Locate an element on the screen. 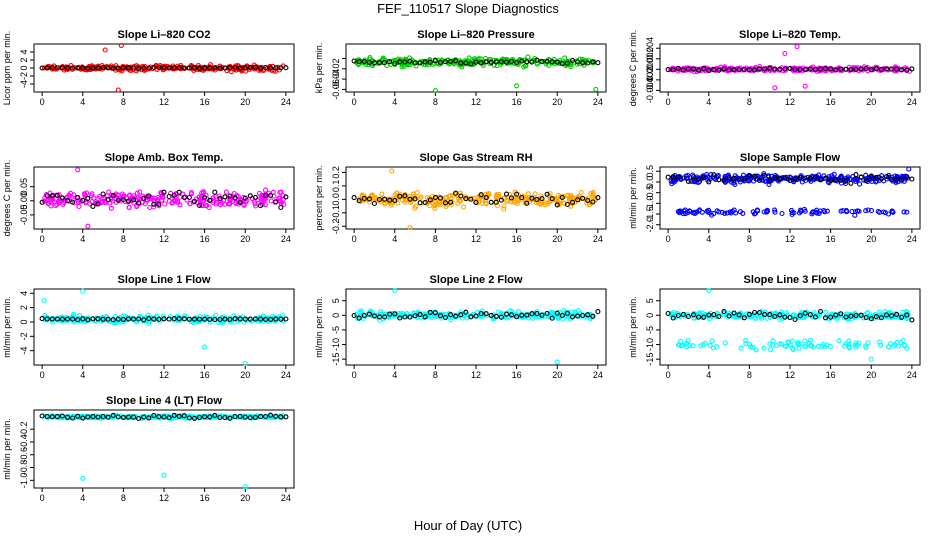 The height and width of the screenshot is (540, 936). panel-title: Slope Li–820 Temp. is located at coordinates (790, 35).